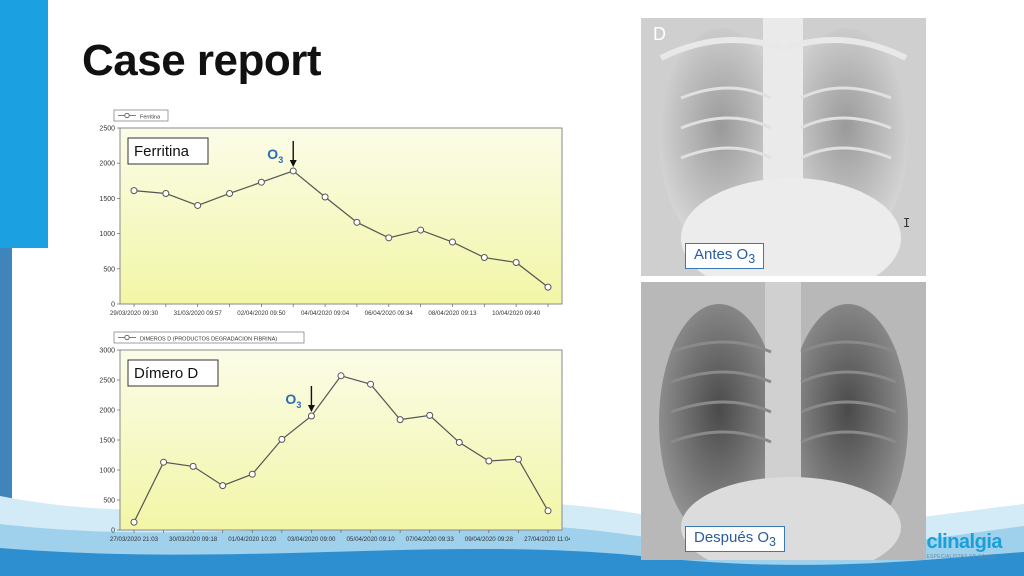 This screenshot has height=576, width=1024. Describe the element at coordinates (341, 229) in the screenshot. I see `series-line` at that location.